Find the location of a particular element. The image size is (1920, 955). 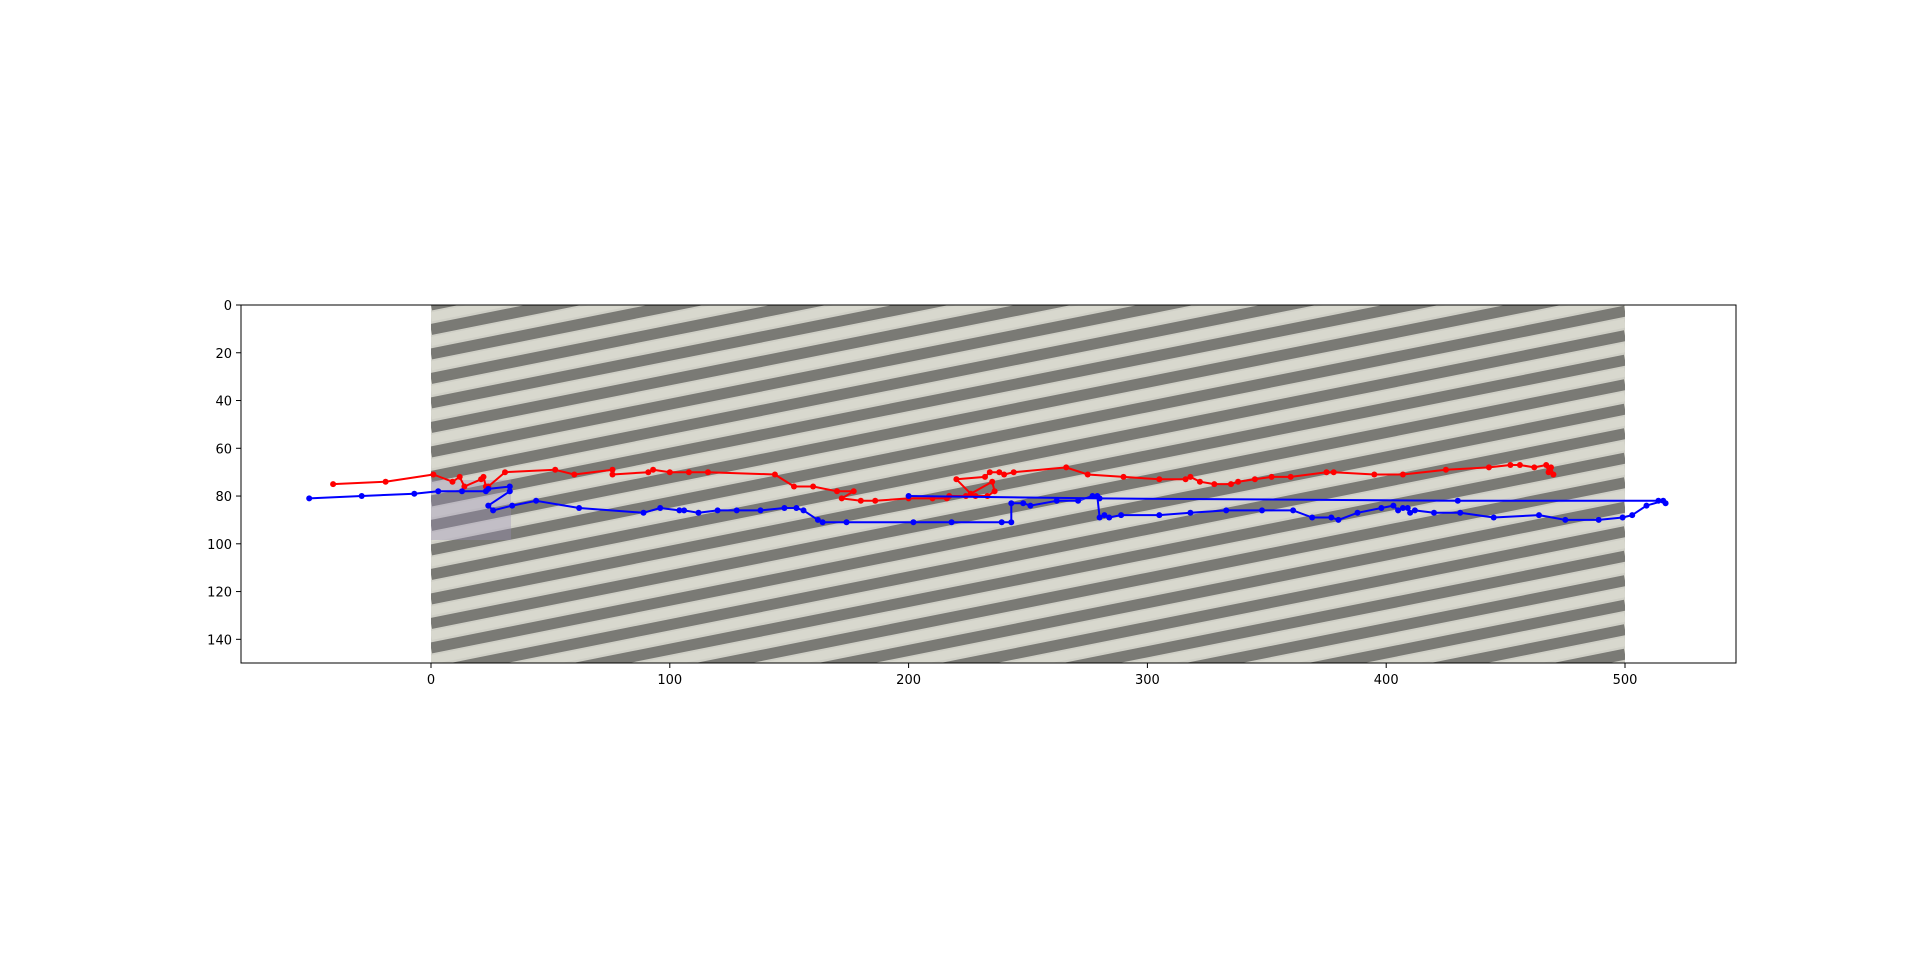

y-tick-label: 140 is located at coordinates (219, 640).